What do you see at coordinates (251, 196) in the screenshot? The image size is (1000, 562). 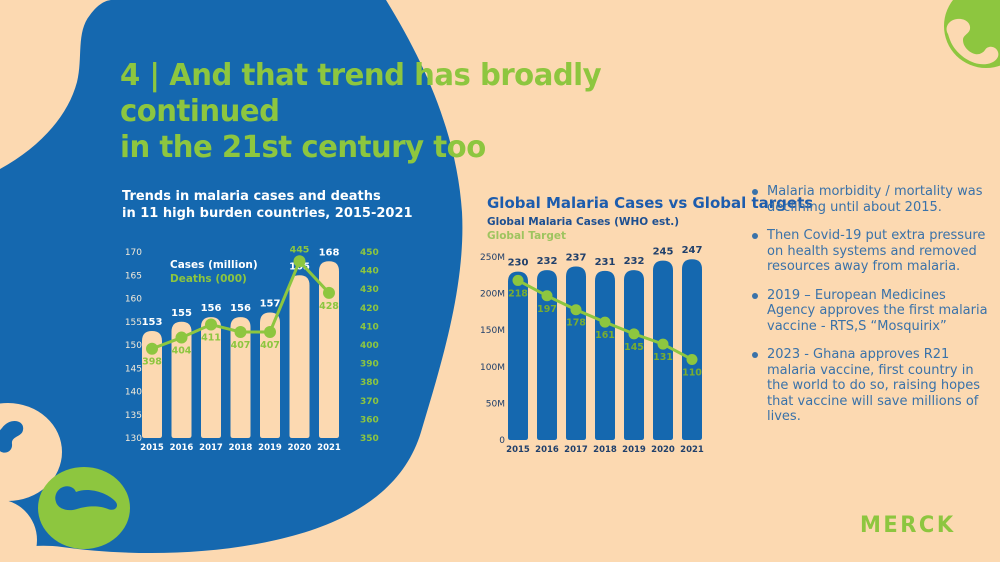 I see `left-chart-title-line-1: Trends in malaria cases and deaths` at bounding box center [251, 196].